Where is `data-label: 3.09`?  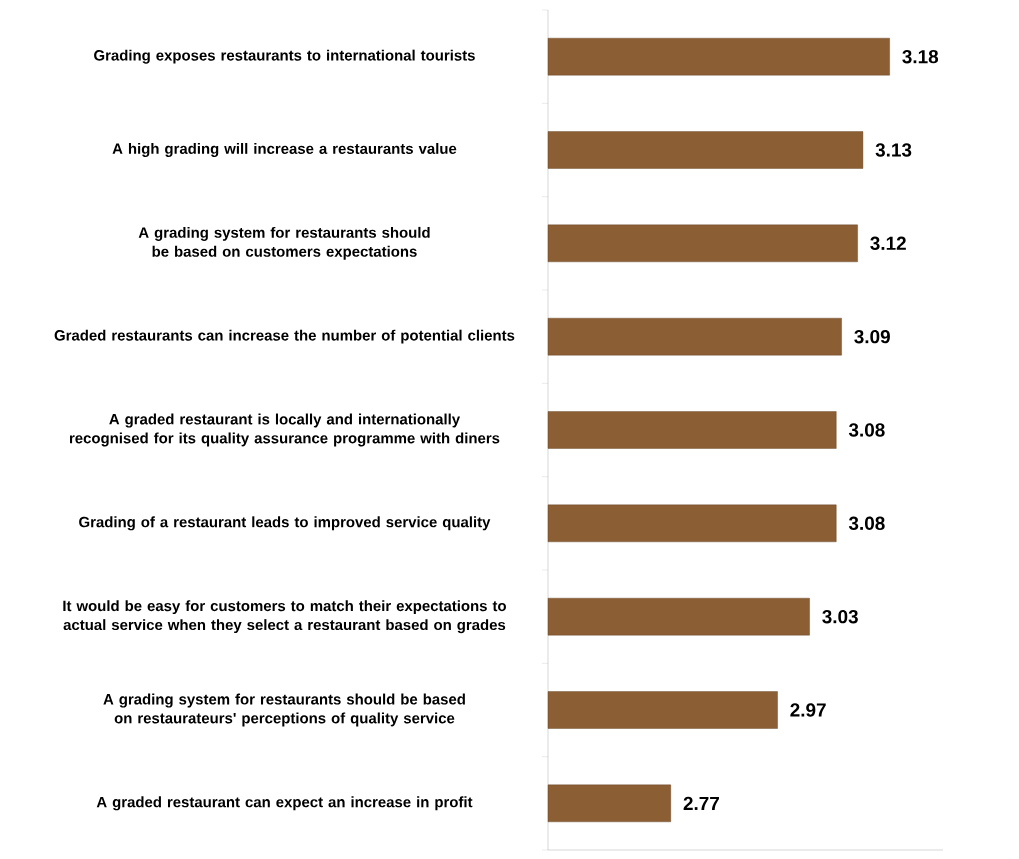
data-label: 3.09 is located at coordinates (872, 336).